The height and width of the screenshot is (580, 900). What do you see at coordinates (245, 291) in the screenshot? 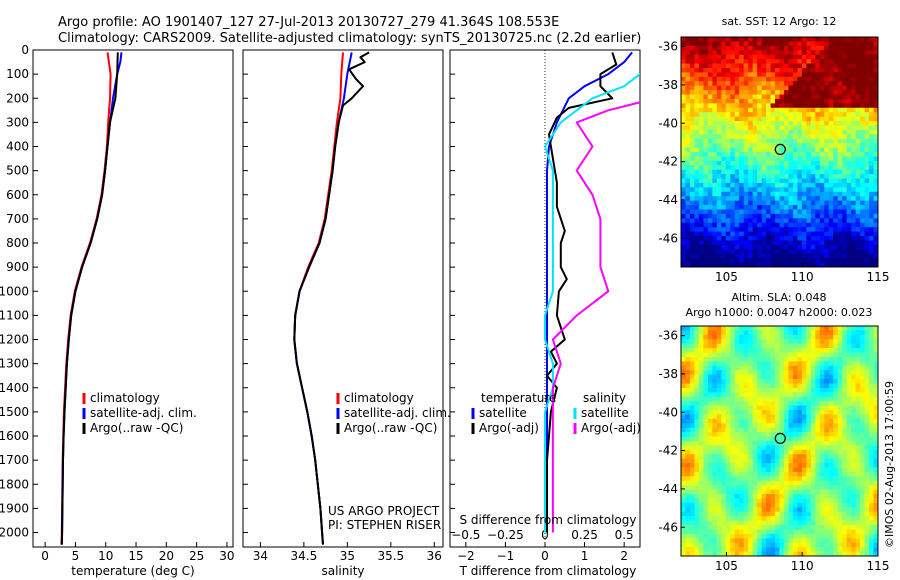
I see `salinity-depth-ticks` at bounding box center [245, 291].